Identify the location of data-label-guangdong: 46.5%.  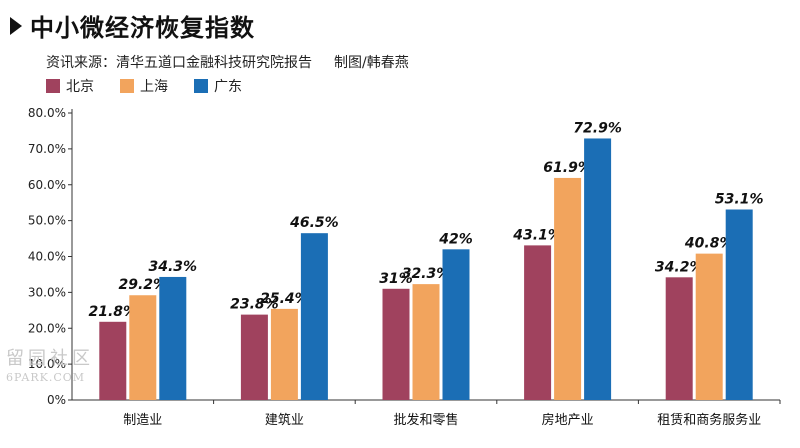
(314, 223).